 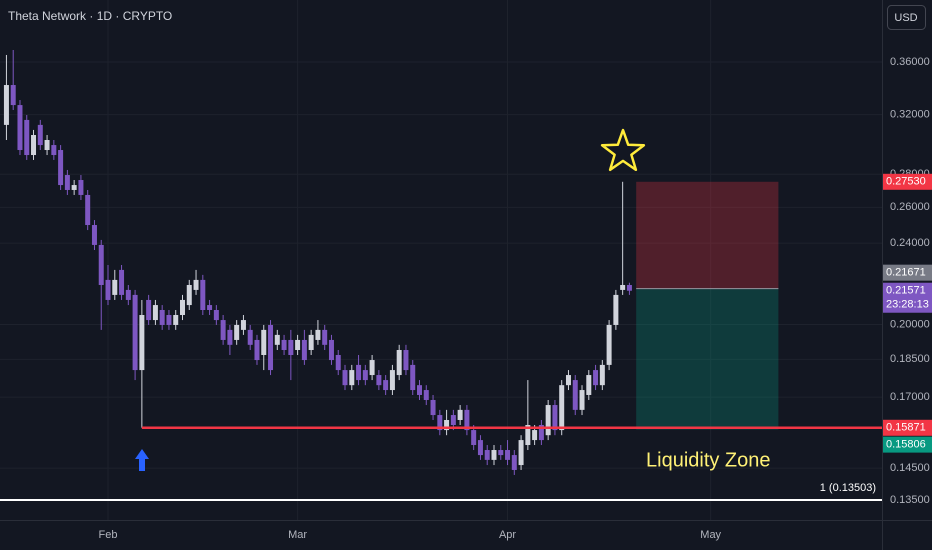 I want to click on price-label: 0.21671, so click(x=906, y=273).